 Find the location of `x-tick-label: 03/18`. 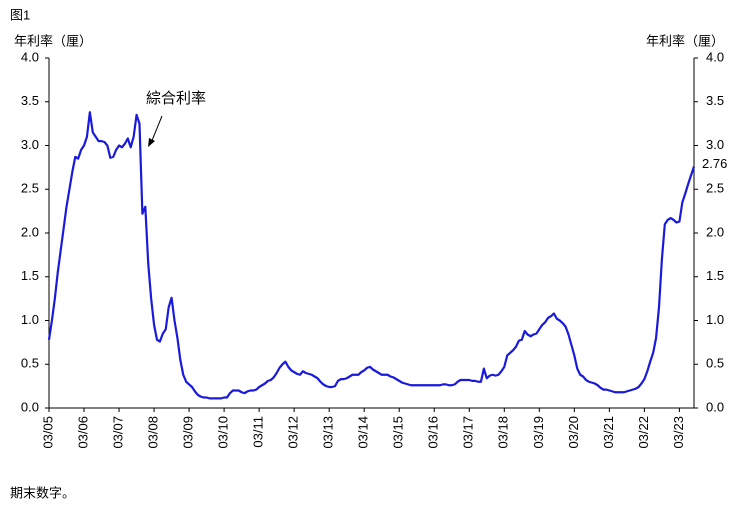

x-tick-label: 03/18 is located at coordinates (503, 432).